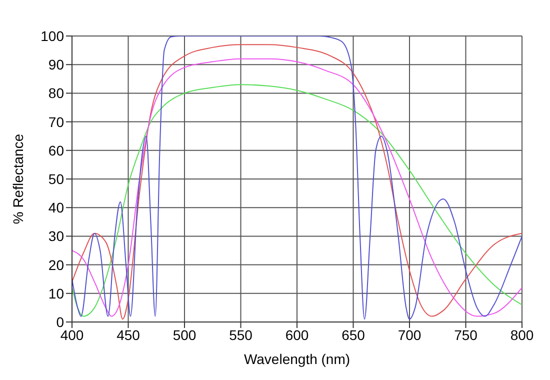  I want to click on y-tick-label: 80, so click(56, 93).